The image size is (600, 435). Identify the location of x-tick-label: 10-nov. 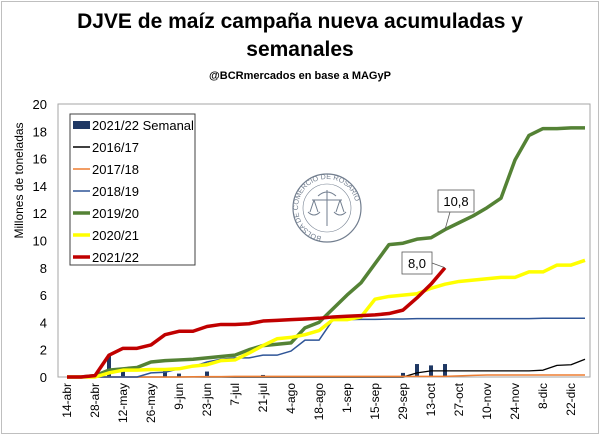
(487, 401).